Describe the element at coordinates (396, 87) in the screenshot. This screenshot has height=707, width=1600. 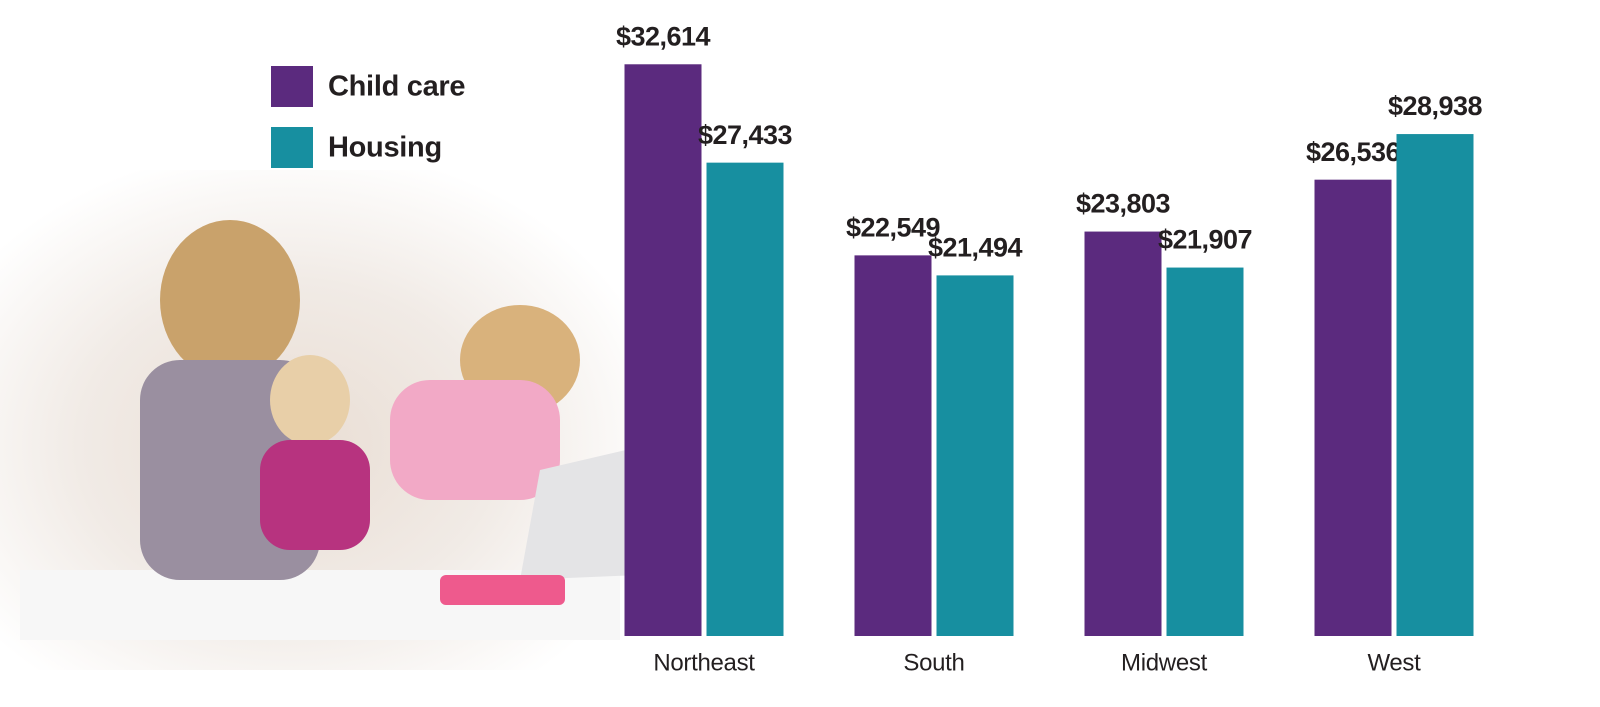
I see `legend-label: Child care` at that location.